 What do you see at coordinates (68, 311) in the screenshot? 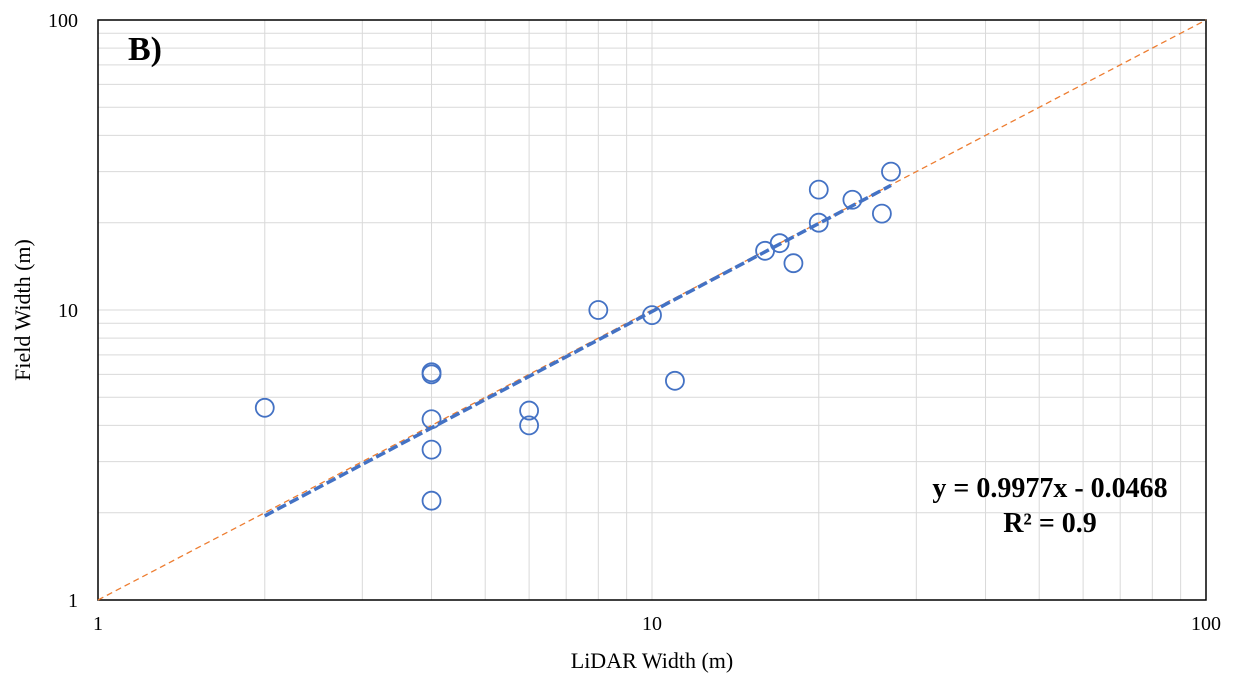
I see `y-tick-label: 10` at bounding box center [68, 311].